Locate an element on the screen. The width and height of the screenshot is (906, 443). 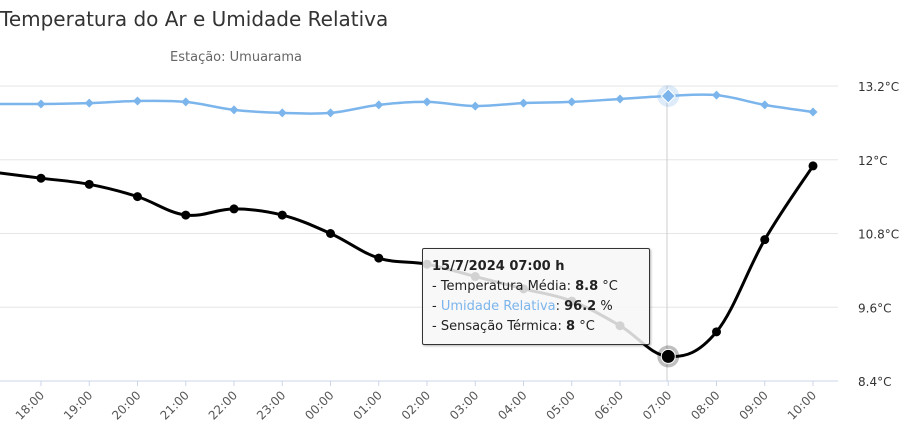
x-tick-label: 10:00 is located at coordinates (802, 405).